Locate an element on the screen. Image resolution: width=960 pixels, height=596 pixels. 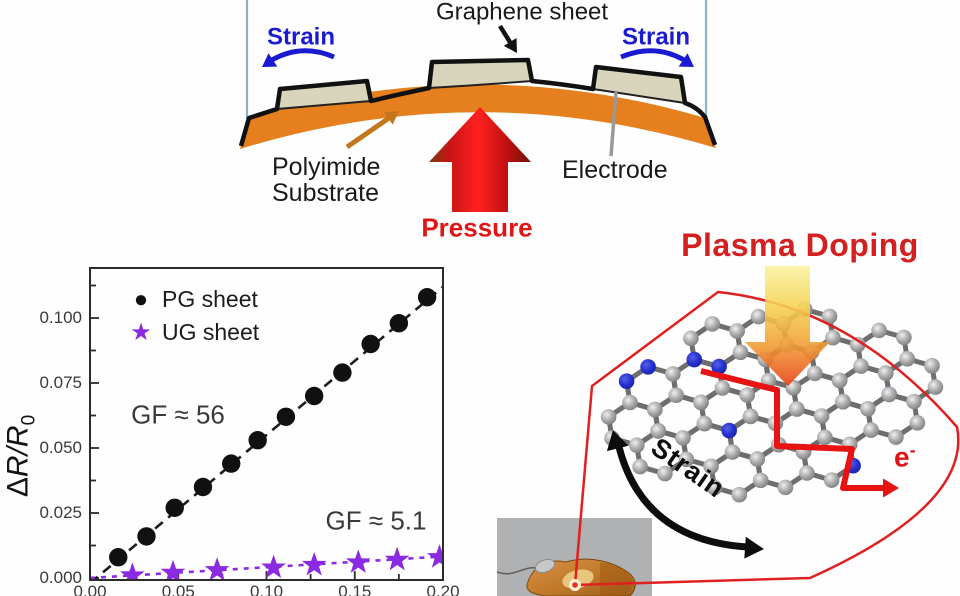
plasma-arrow is located at coordinates (787, 326).